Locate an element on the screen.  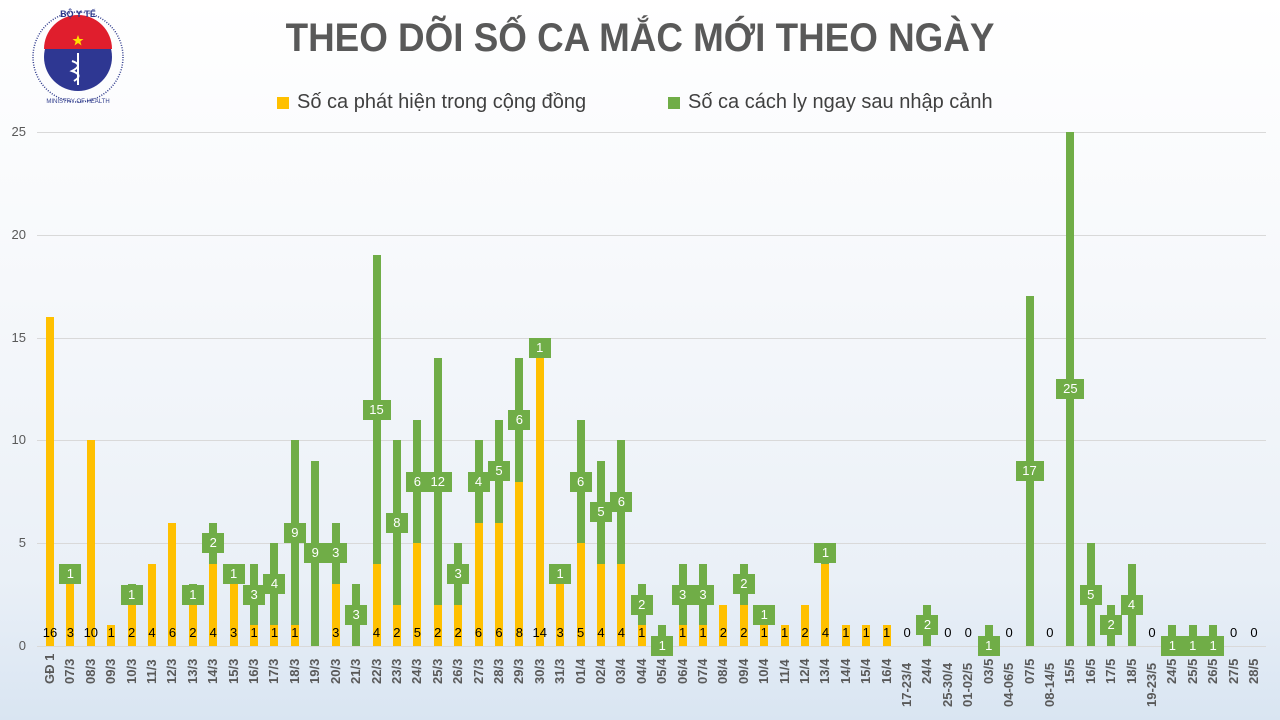
chart-title: THEO DÕI SỐ CA MẮC MỚI THEO NGÀY is located at coordinates (640, 38).